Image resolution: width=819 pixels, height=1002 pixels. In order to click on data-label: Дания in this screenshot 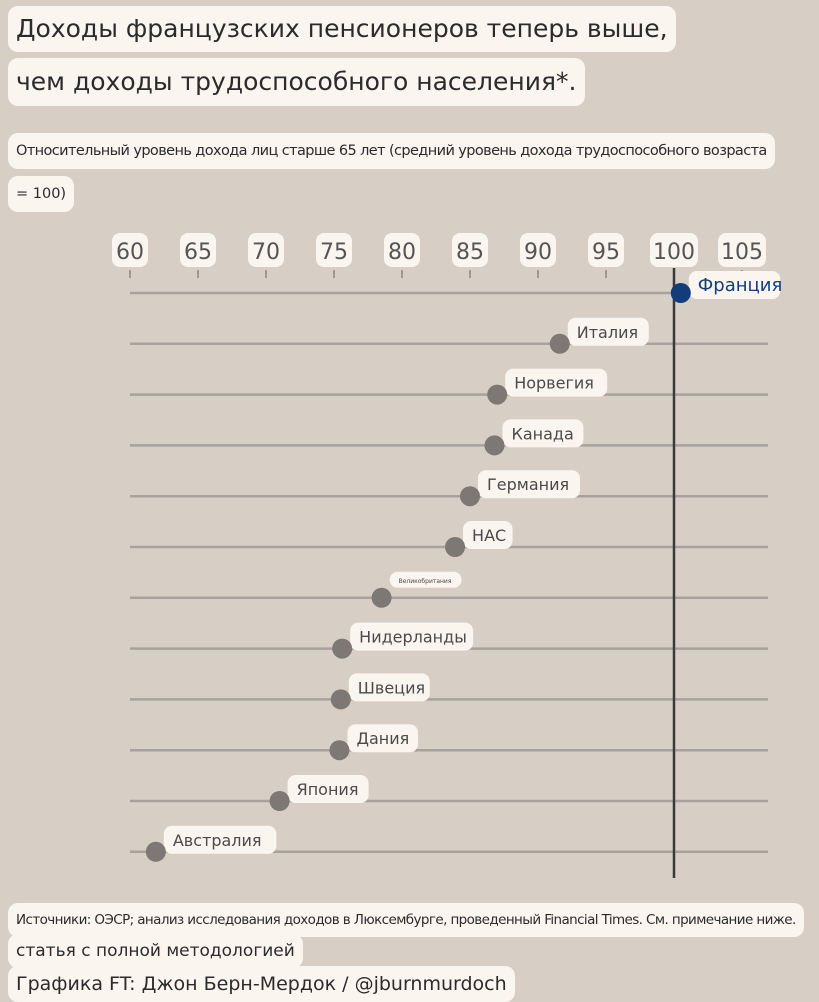, I will do `click(382, 738)`.